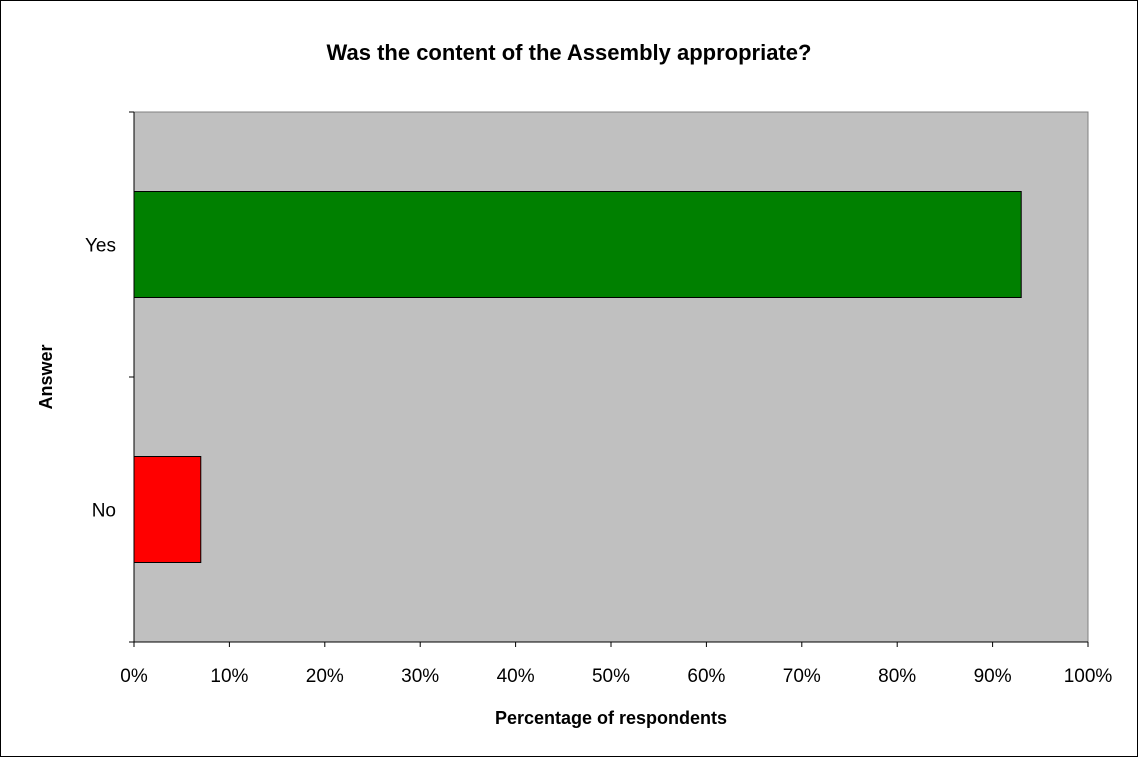 This screenshot has width=1138, height=757. What do you see at coordinates (100, 379) in the screenshot?
I see `y-tick-labels: No Yes` at bounding box center [100, 379].